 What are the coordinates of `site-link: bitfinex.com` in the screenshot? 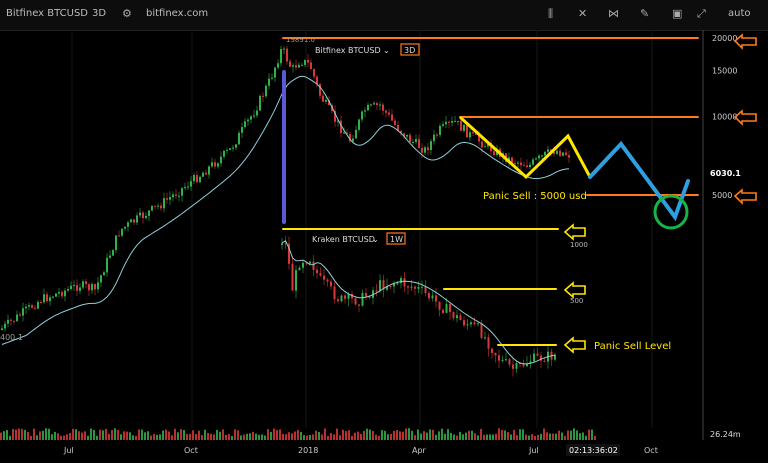 It's located at (177, 13).